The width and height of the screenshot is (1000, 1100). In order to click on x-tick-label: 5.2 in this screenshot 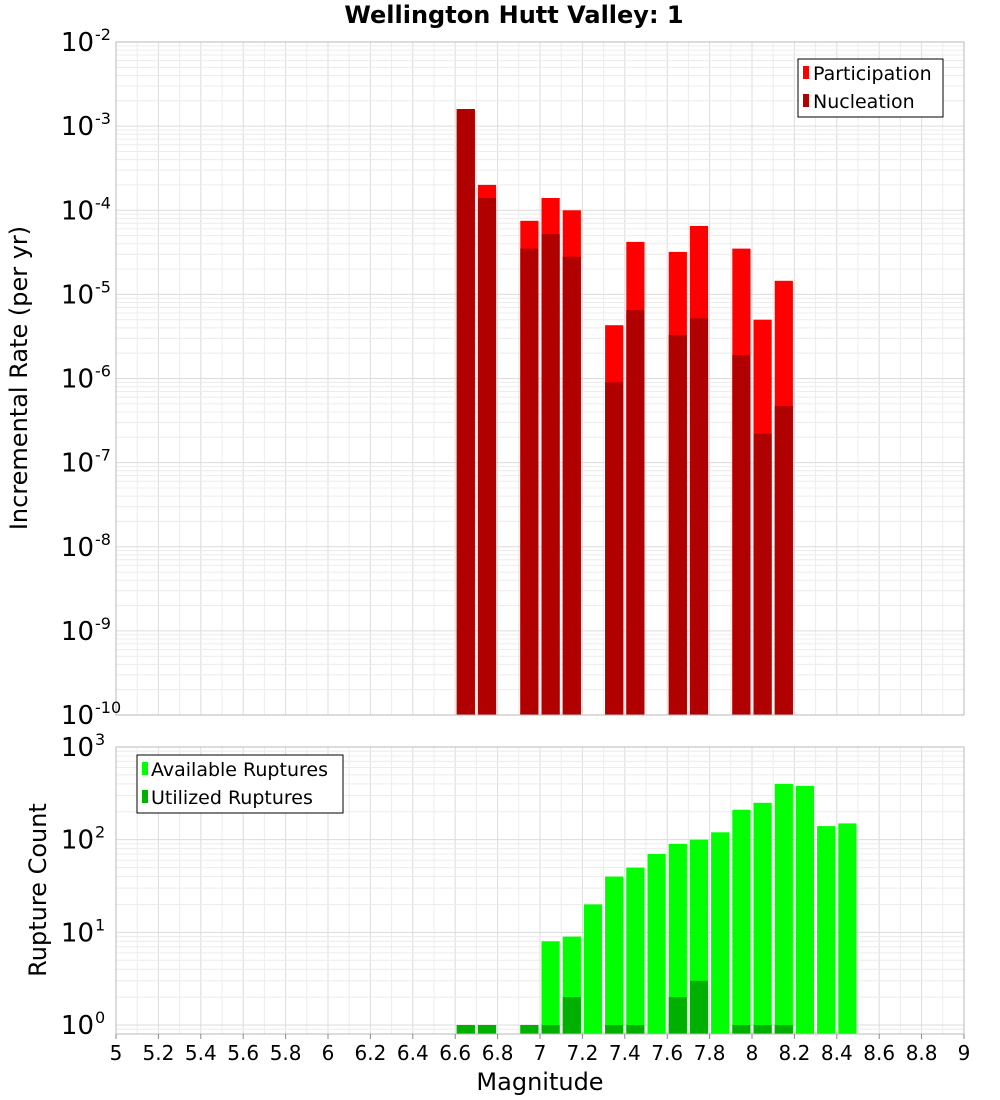, I will do `click(158, 1053)`.